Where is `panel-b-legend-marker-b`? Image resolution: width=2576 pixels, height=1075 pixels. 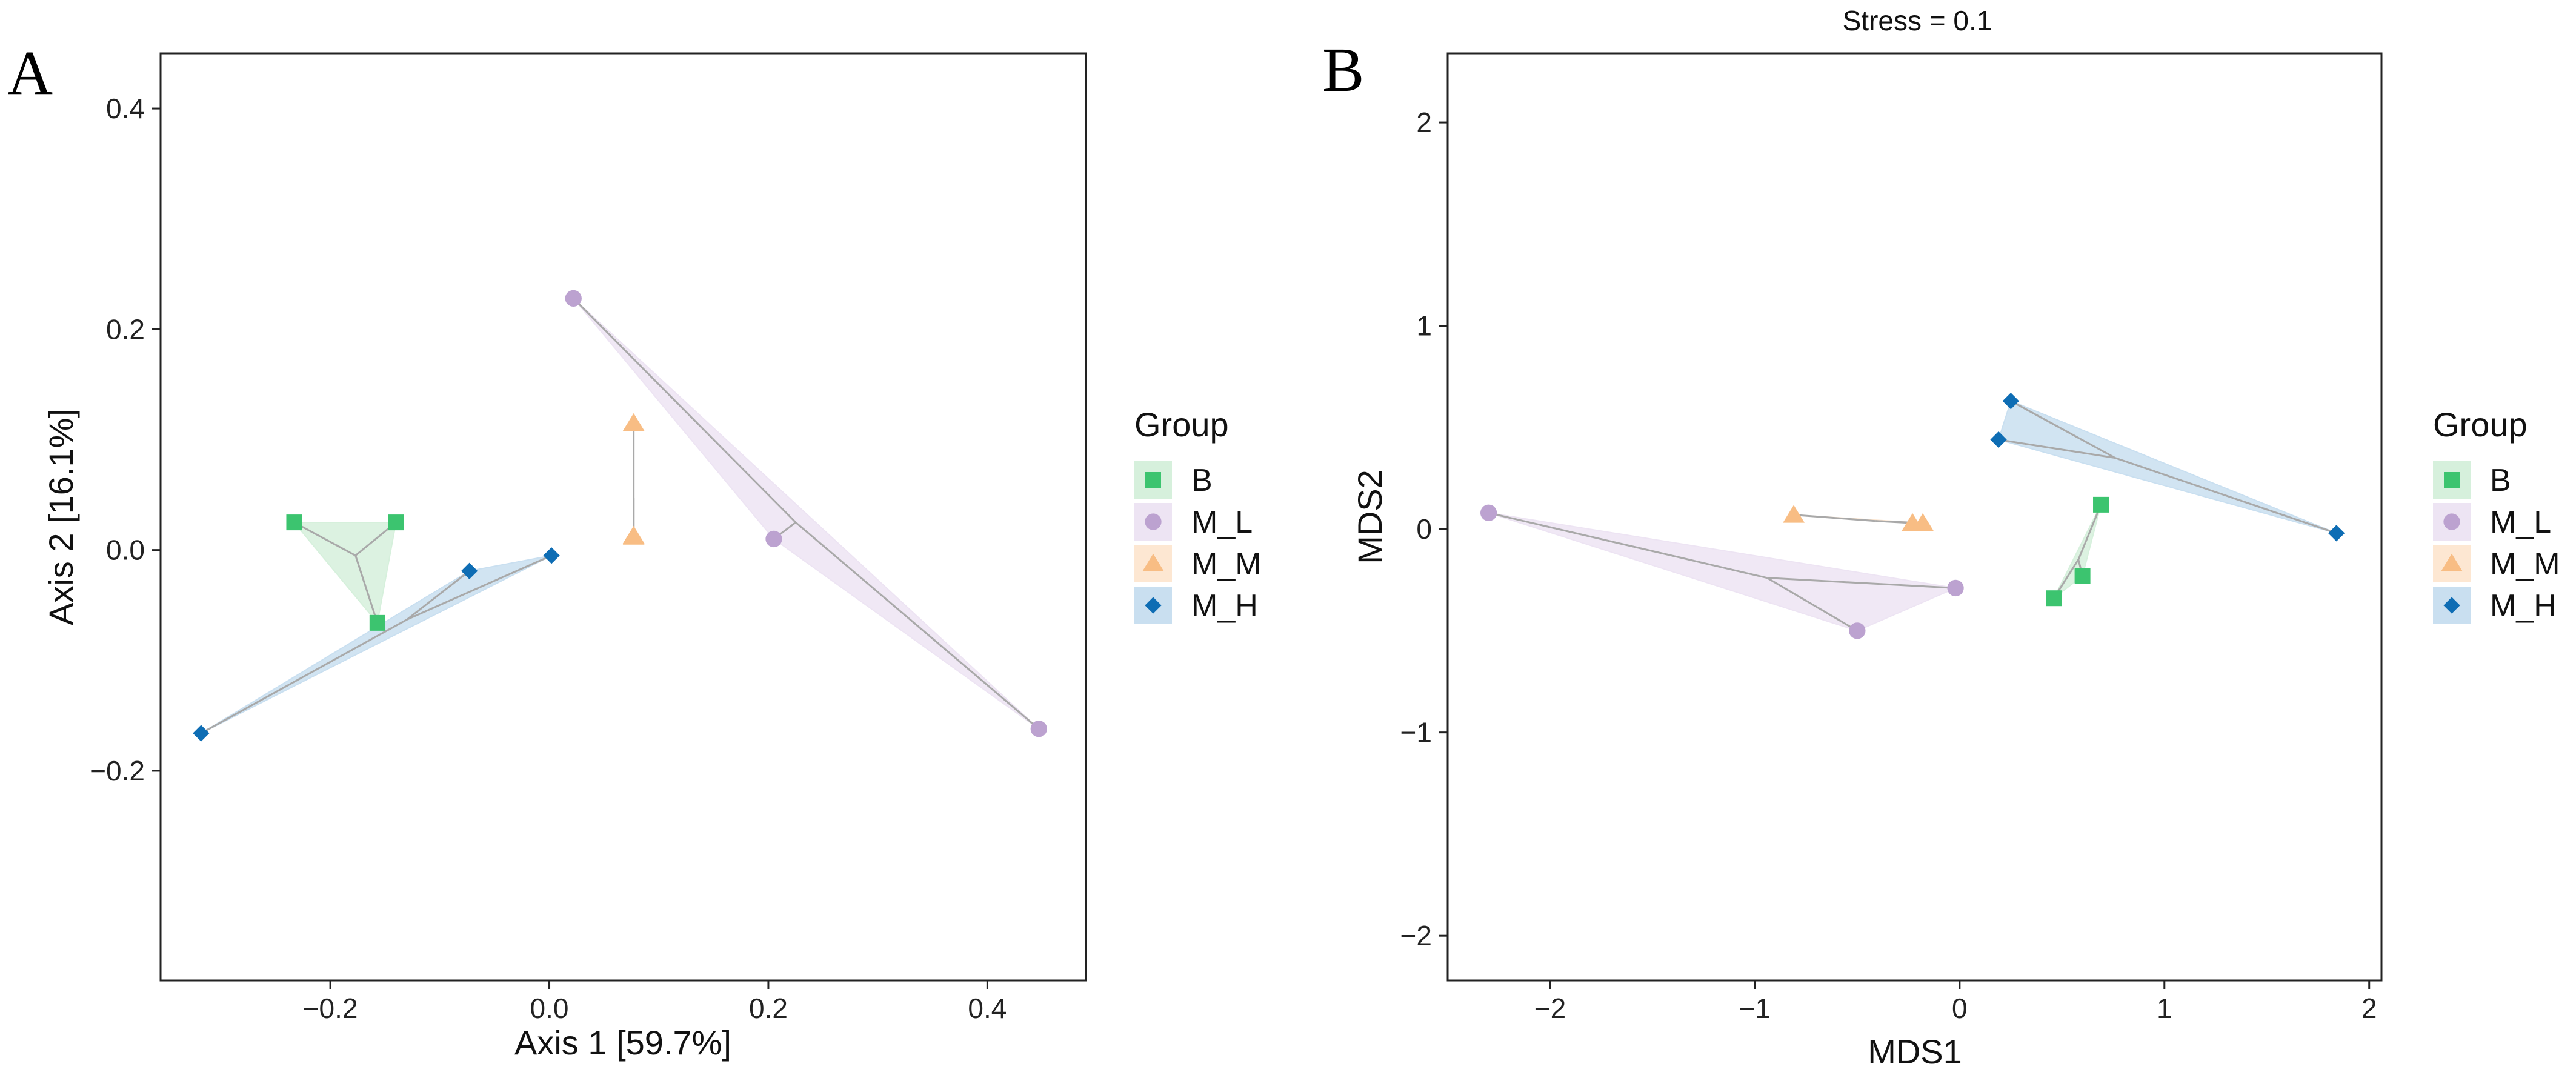
panel-b-legend-marker-b is located at coordinates (2452, 480).